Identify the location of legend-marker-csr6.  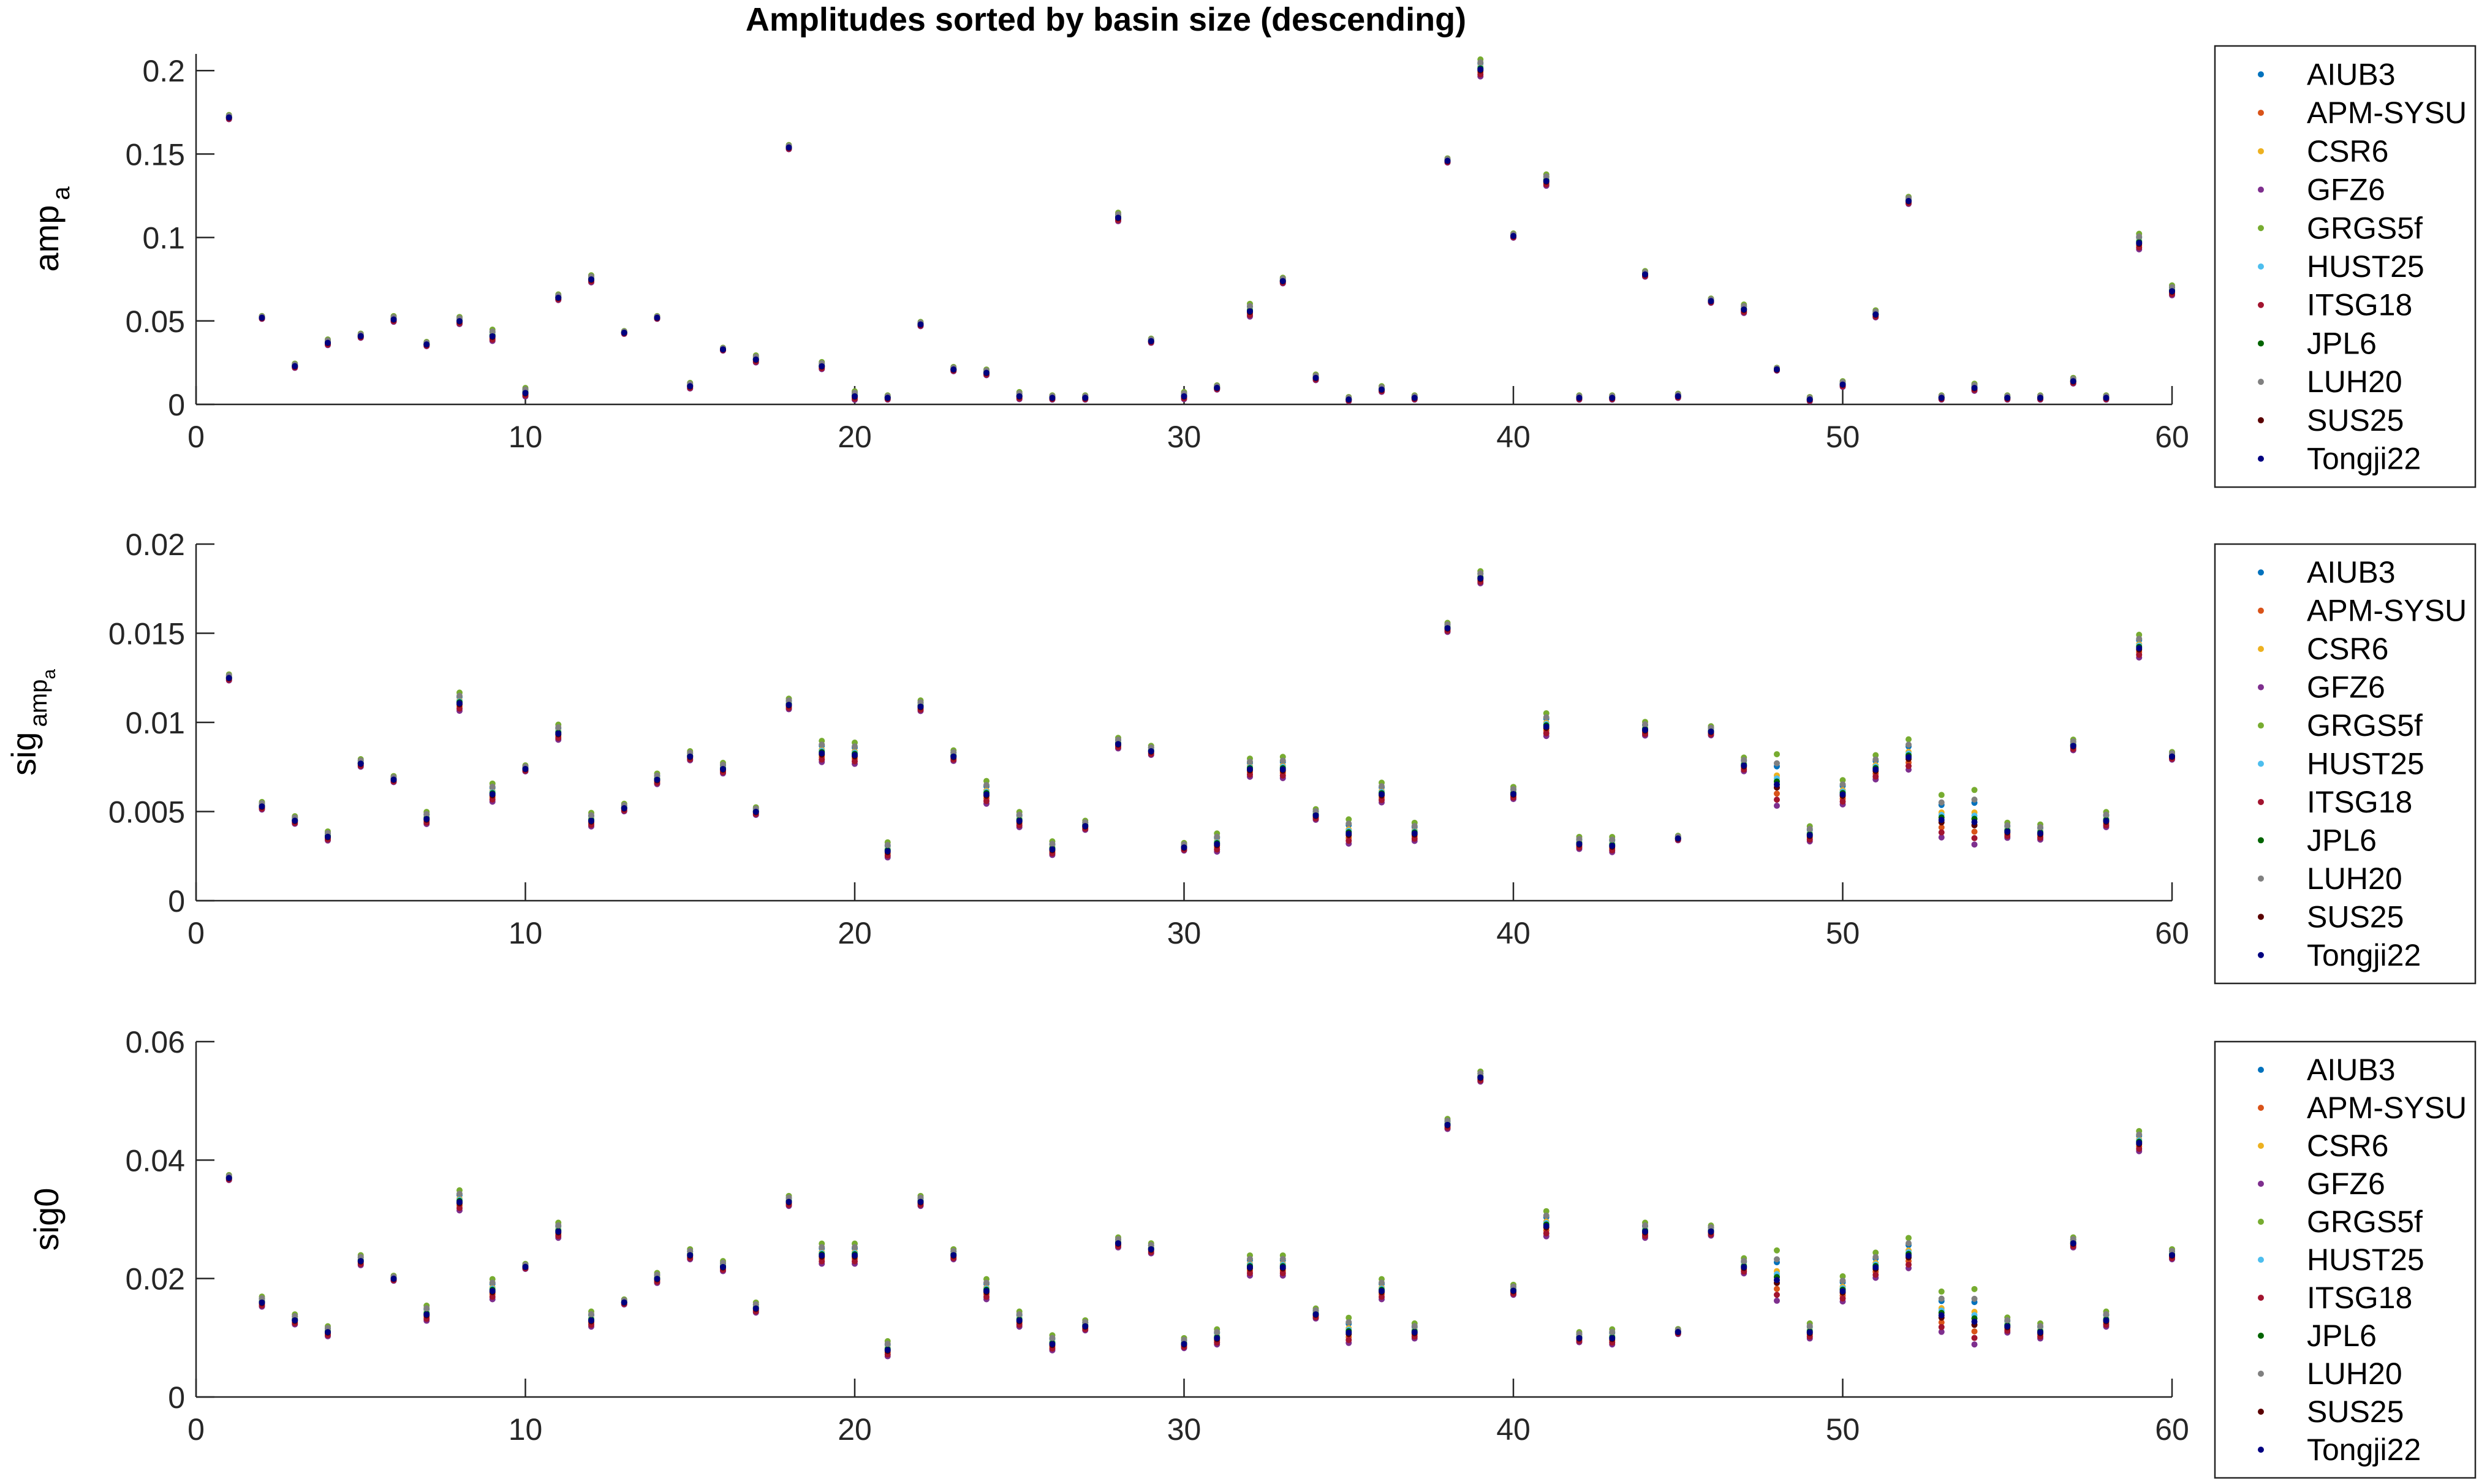
(2261, 151).